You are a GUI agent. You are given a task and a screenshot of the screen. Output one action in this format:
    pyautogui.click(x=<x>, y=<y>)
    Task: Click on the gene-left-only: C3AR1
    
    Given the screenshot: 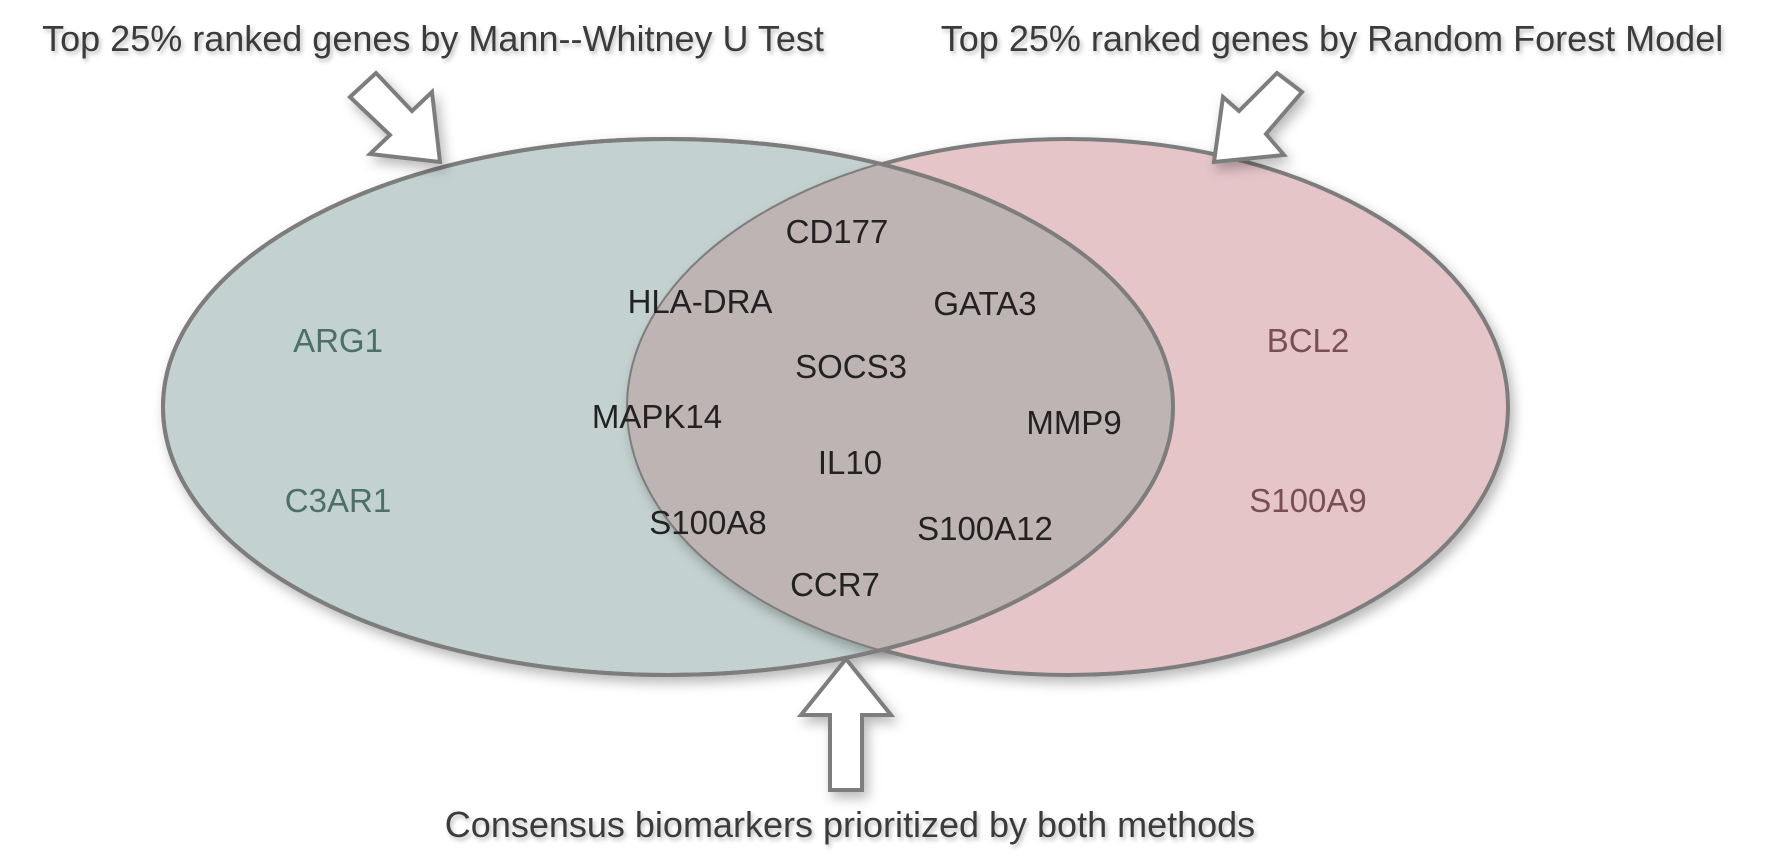 What is the action you would take?
    pyautogui.click(x=338, y=500)
    